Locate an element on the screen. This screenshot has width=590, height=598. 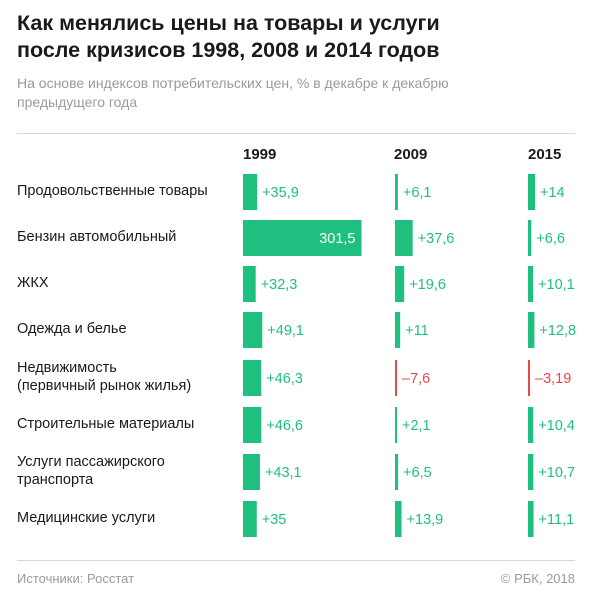
category-label: Бензин автомобильный is located at coordinates (127, 237).